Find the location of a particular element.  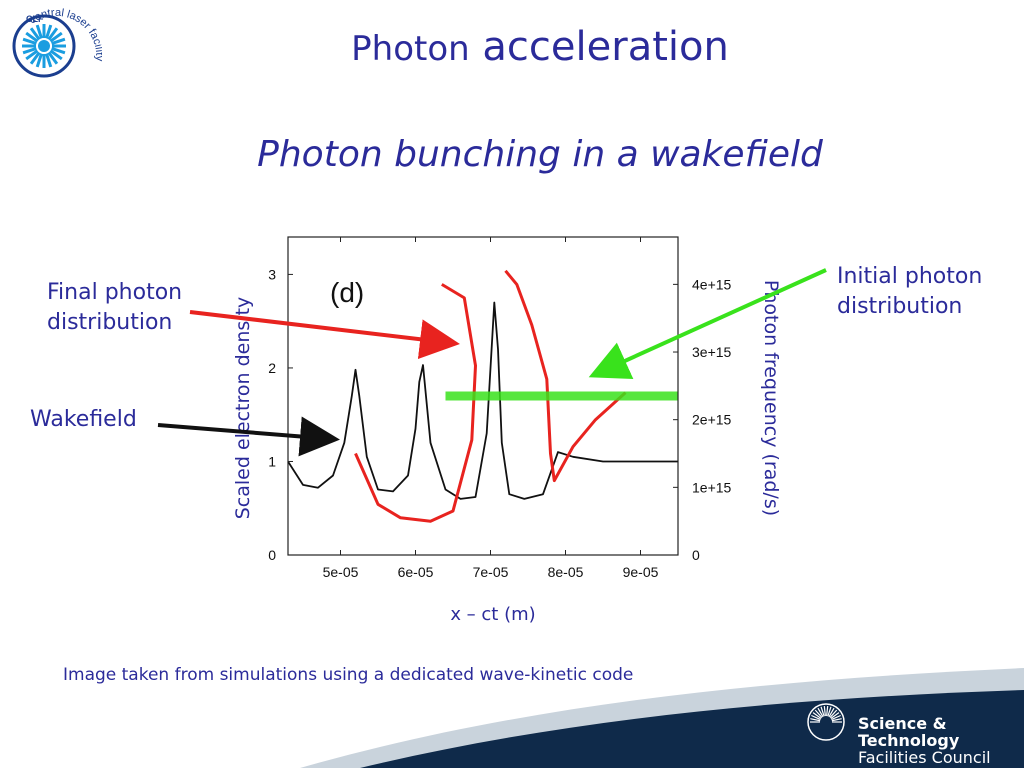

y-right-tick-label: 0 is located at coordinates (696, 555).